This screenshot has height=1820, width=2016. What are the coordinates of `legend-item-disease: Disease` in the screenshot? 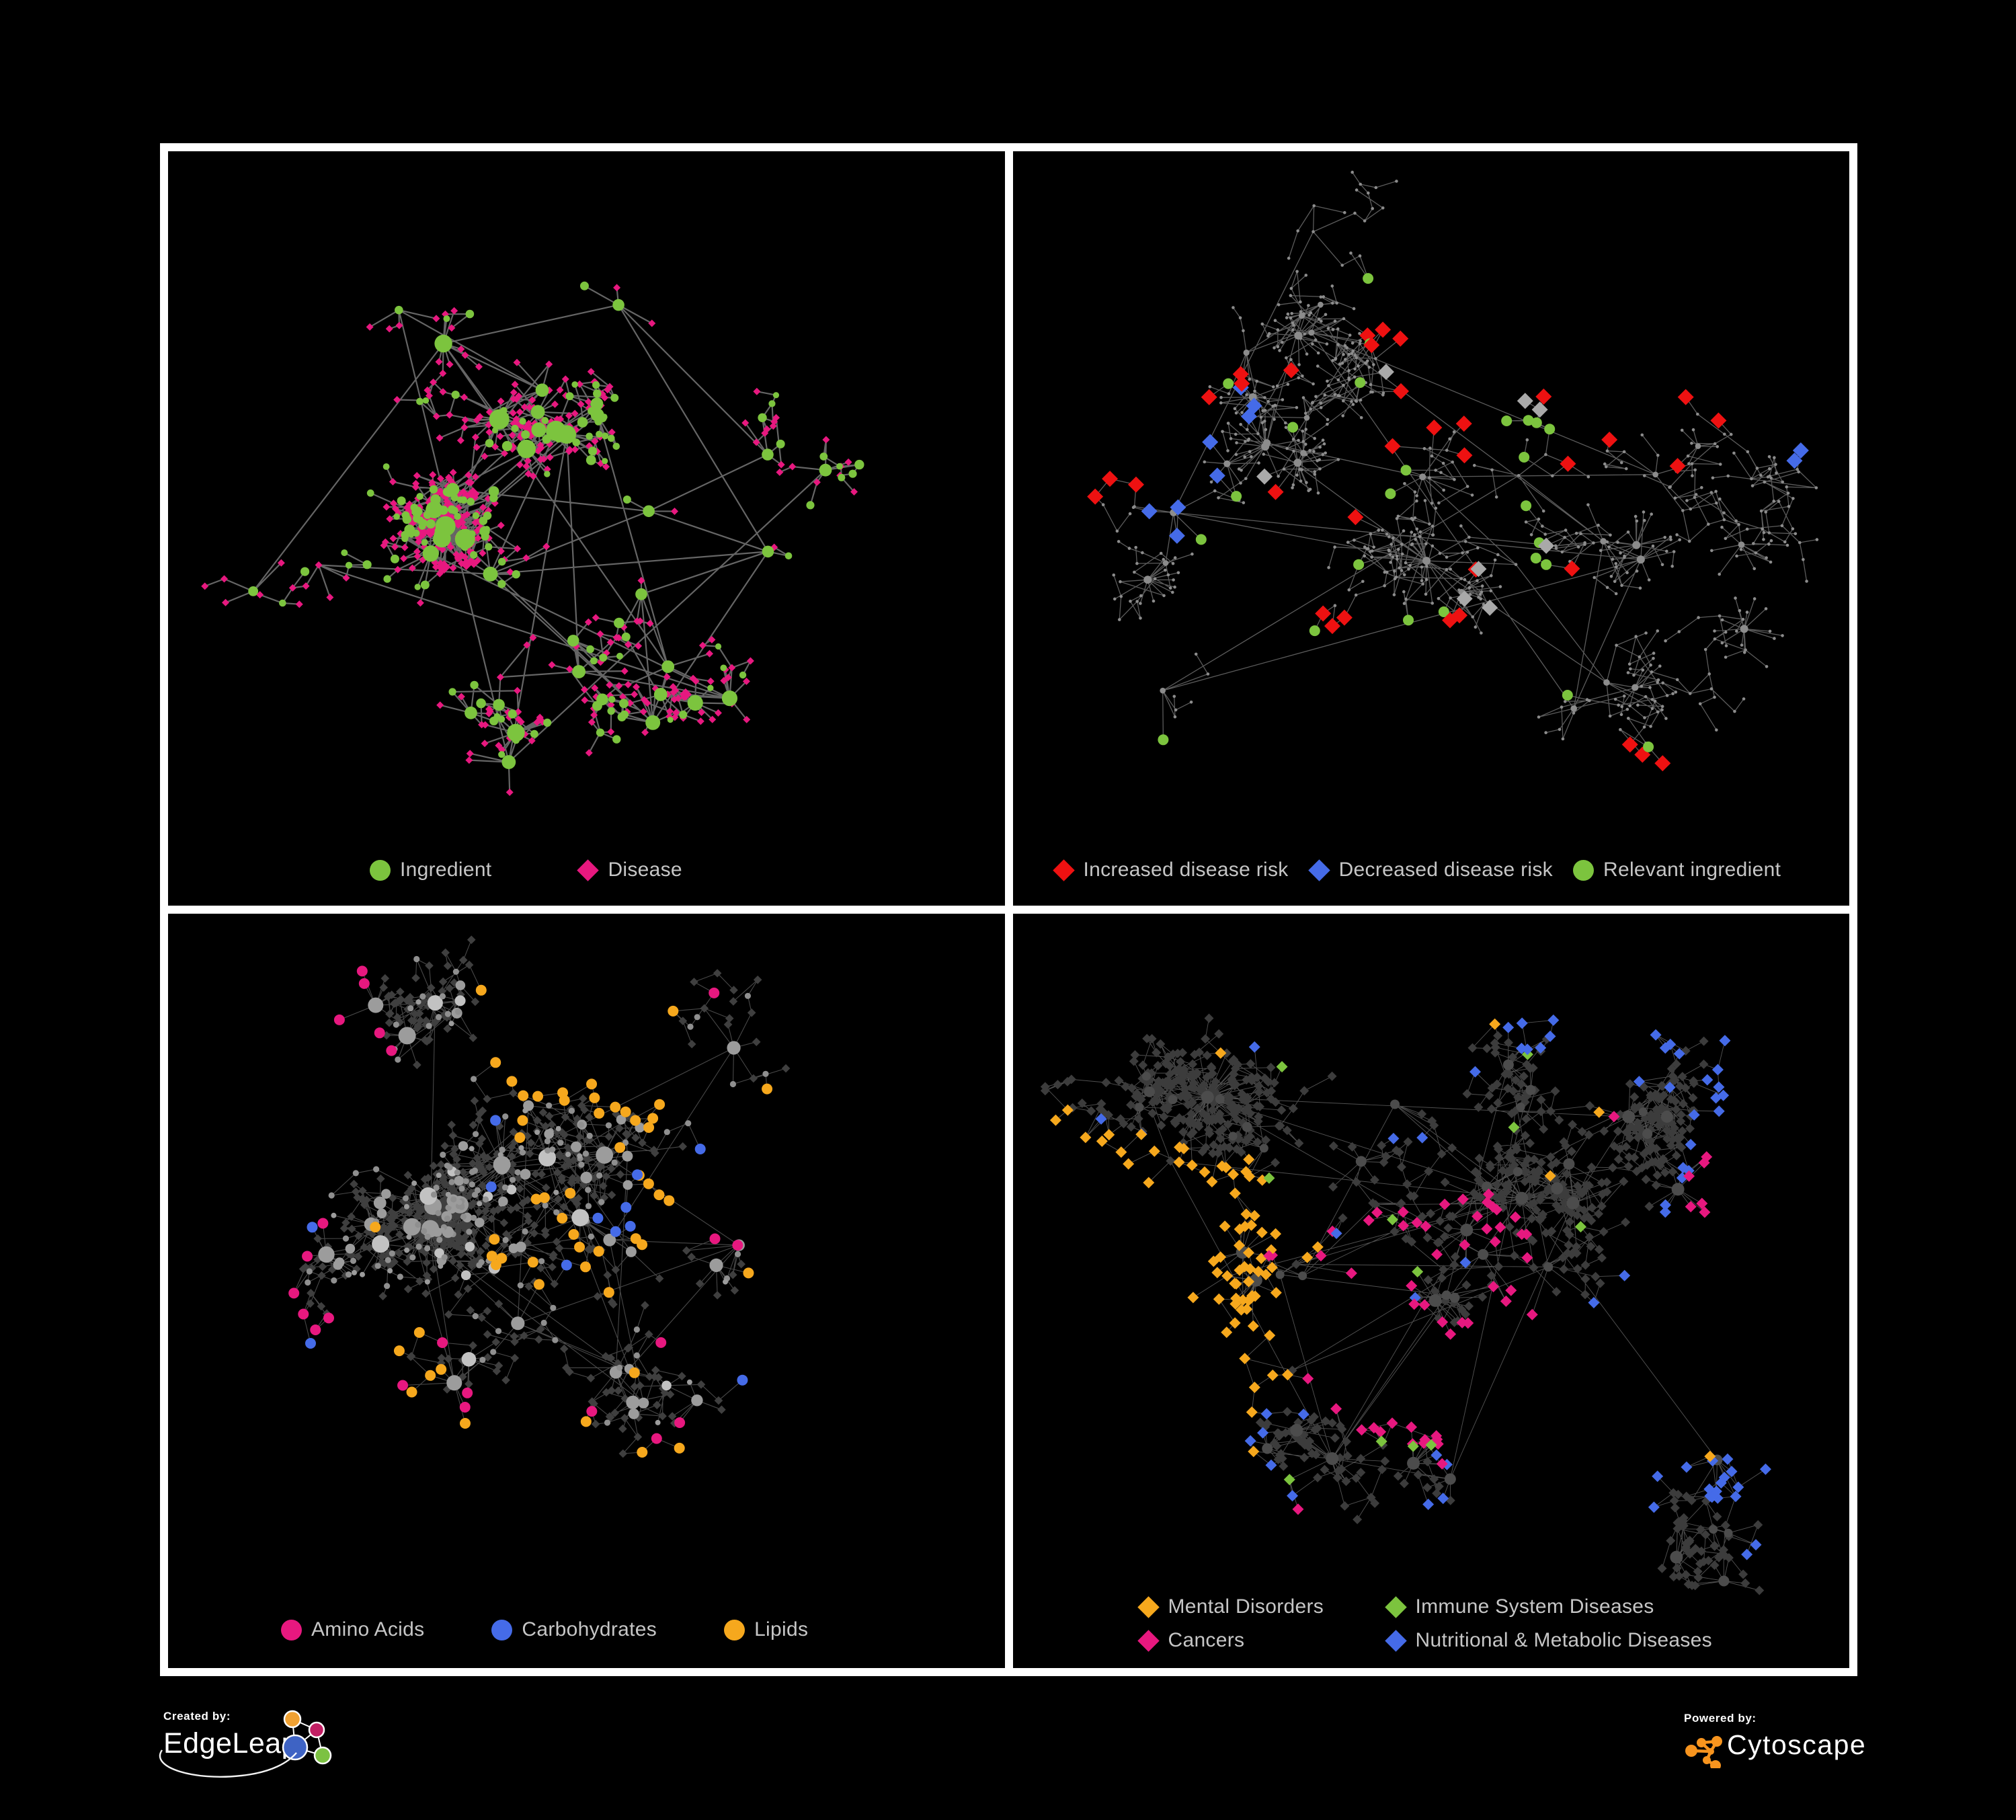 It's located at (629, 870).